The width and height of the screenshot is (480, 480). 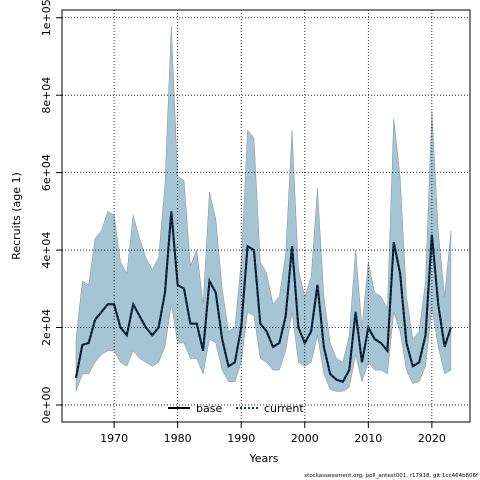 I want to click on x-tick-label: 2020, so click(x=432, y=438).